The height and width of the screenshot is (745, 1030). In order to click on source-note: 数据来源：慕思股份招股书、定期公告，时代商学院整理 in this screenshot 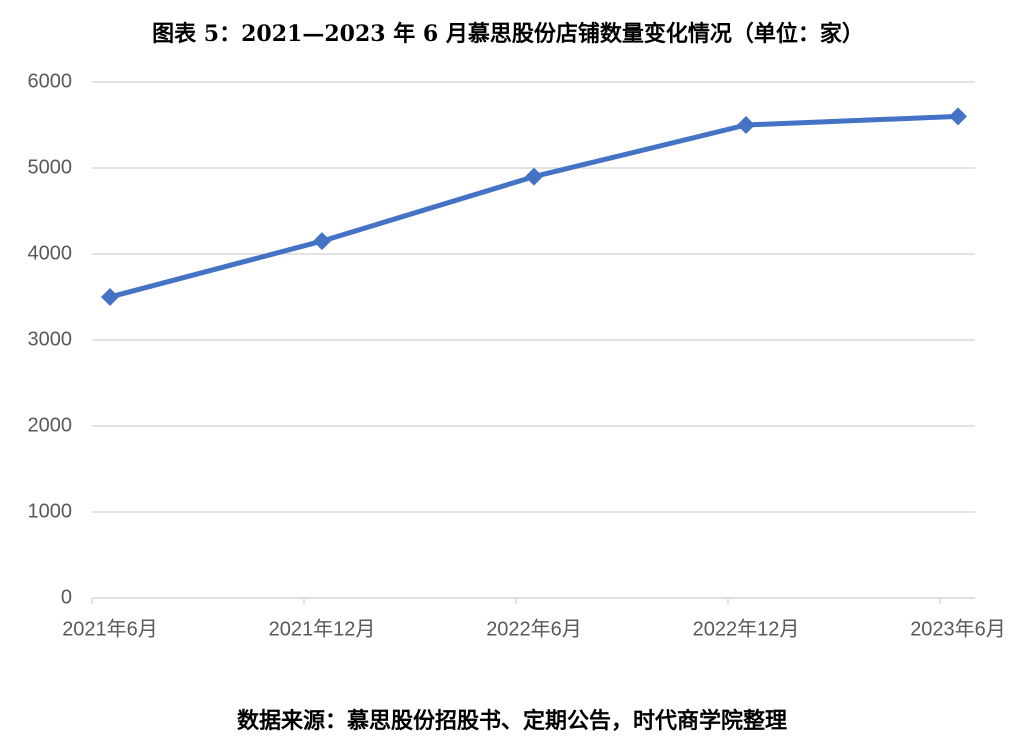, I will do `click(512, 721)`.